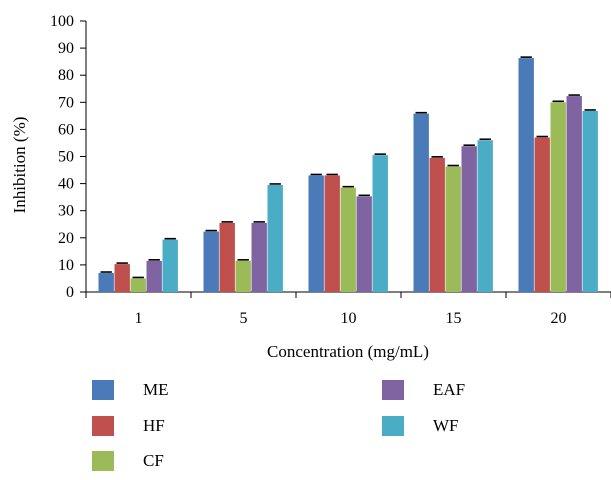  I want to click on y-tick-label: 20, so click(66, 238).